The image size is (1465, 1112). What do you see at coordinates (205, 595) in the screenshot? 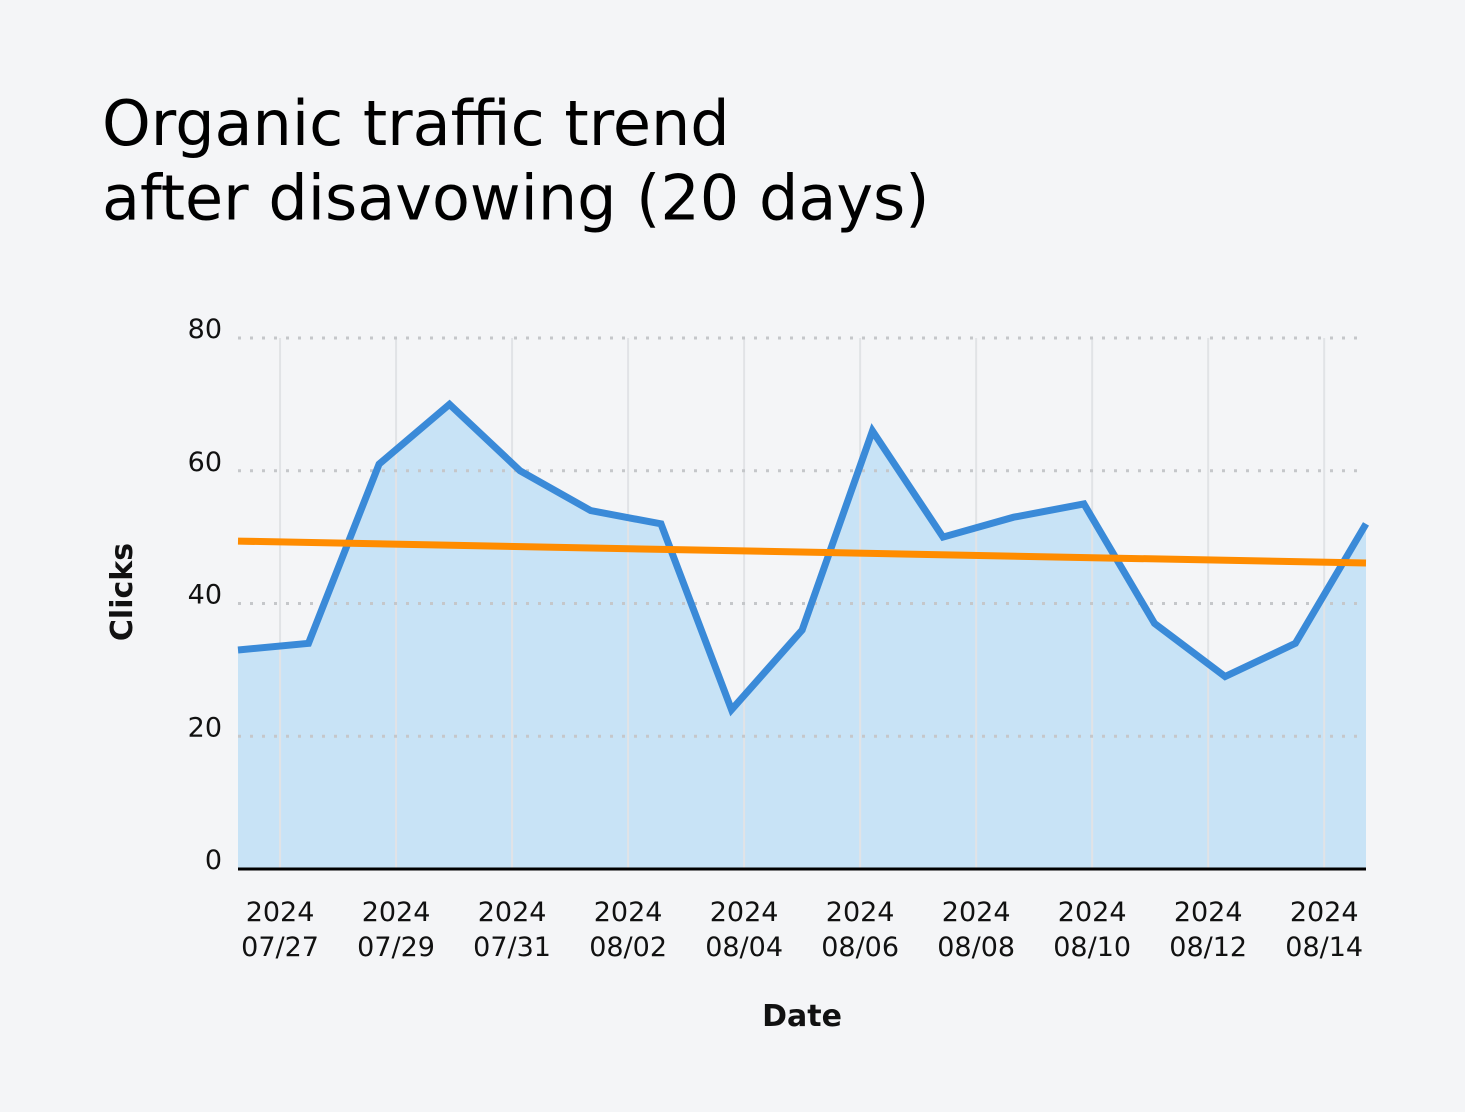
I see `y-tick-label: 40` at bounding box center [205, 595].